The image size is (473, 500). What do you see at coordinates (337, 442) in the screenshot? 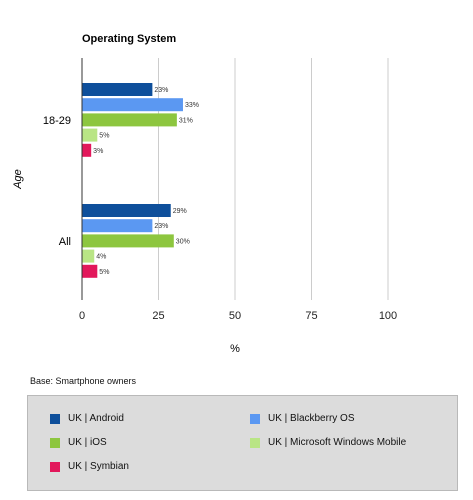
I see `legend-label: UK | Microsoft Windows Mobile` at bounding box center [337, 442].